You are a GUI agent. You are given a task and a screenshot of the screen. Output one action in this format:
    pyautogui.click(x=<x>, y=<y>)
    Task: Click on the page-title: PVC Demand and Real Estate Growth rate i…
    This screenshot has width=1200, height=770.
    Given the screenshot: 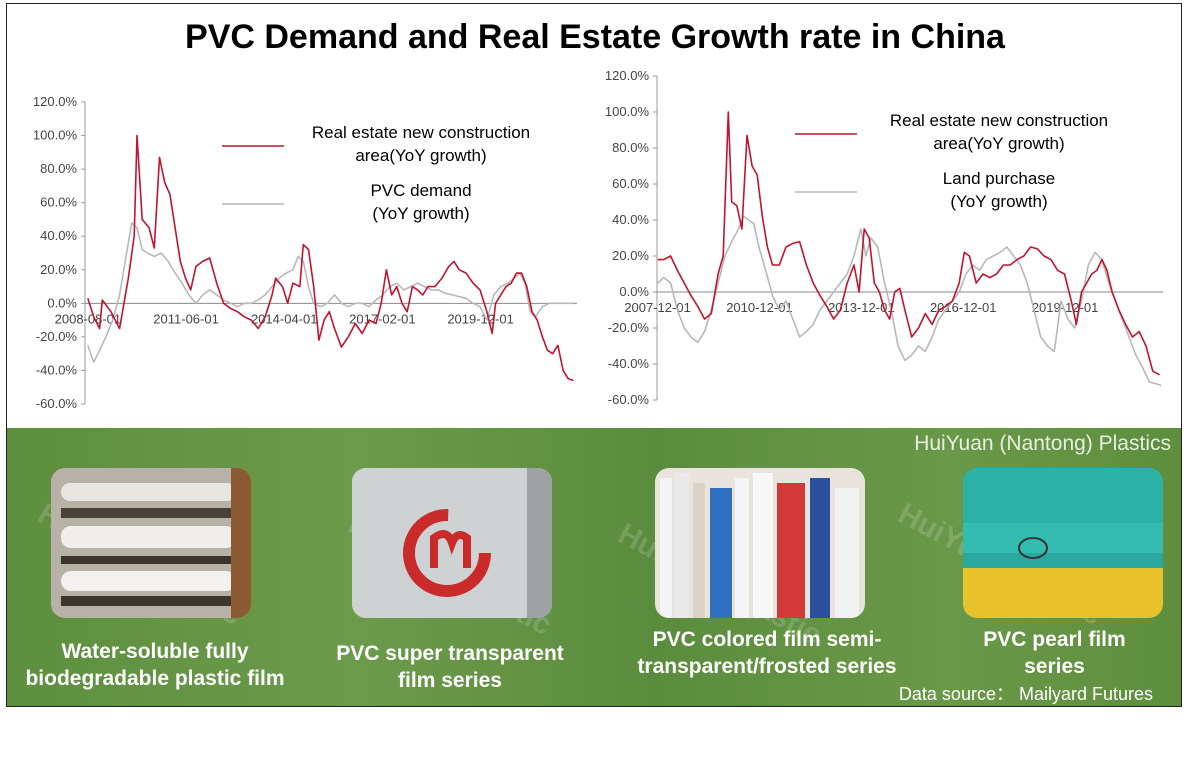 What is the action you would take?
    pyautogui.click(x=595, y=37)
    